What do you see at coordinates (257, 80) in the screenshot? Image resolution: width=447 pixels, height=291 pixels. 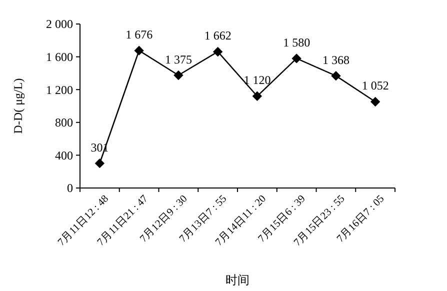 I see `data-label: 1 120` at bounding box center [257, 80].